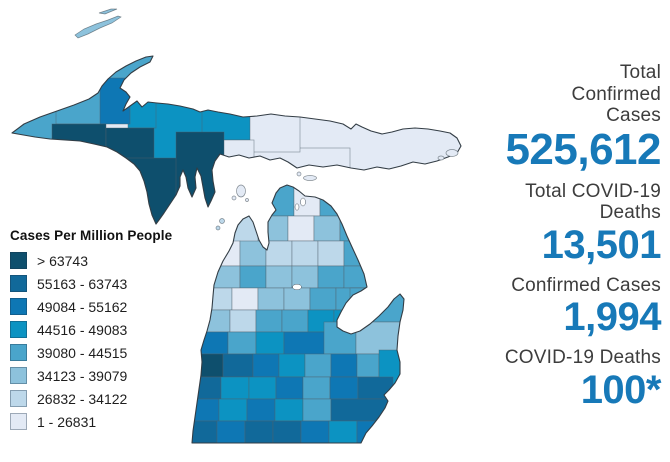  Describe the element at coordinates (305, 344) in the screenshot. I see `county-saginaw` at that location.